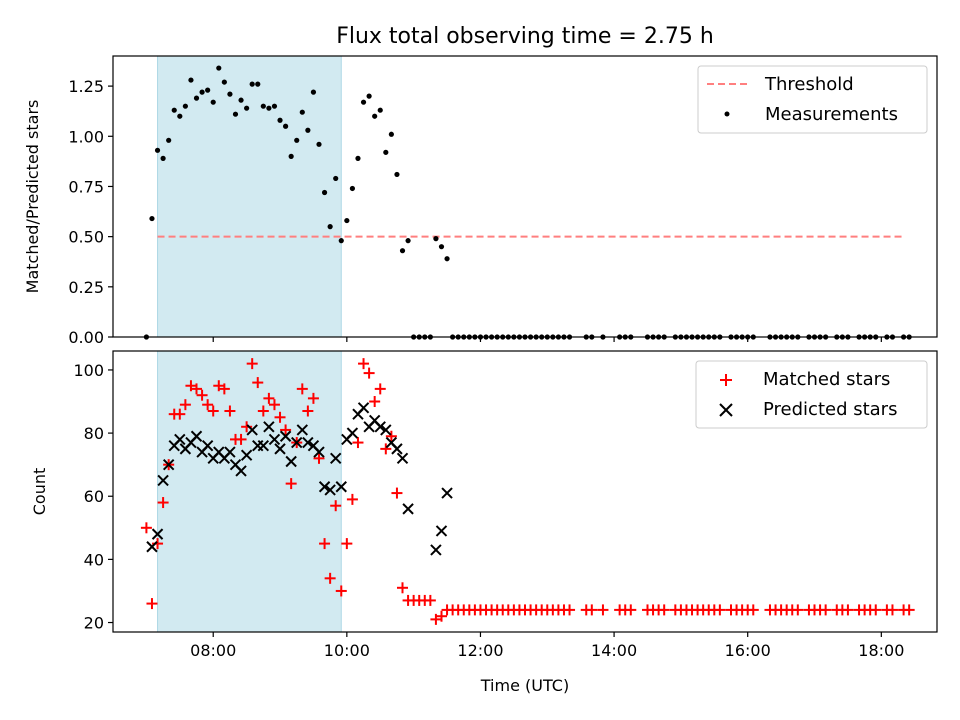  What do you see at coordinates (480, 650) in the screenshot?
I see `x-tick-label: 12:00` at bounding box center [480, 650].